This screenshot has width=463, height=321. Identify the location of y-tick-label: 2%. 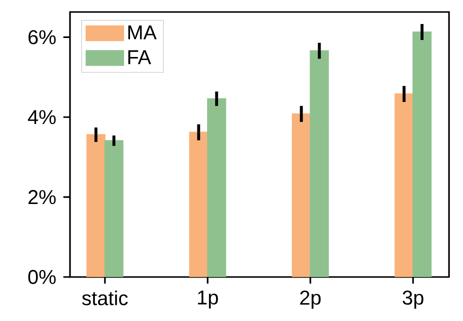
(42, 197).